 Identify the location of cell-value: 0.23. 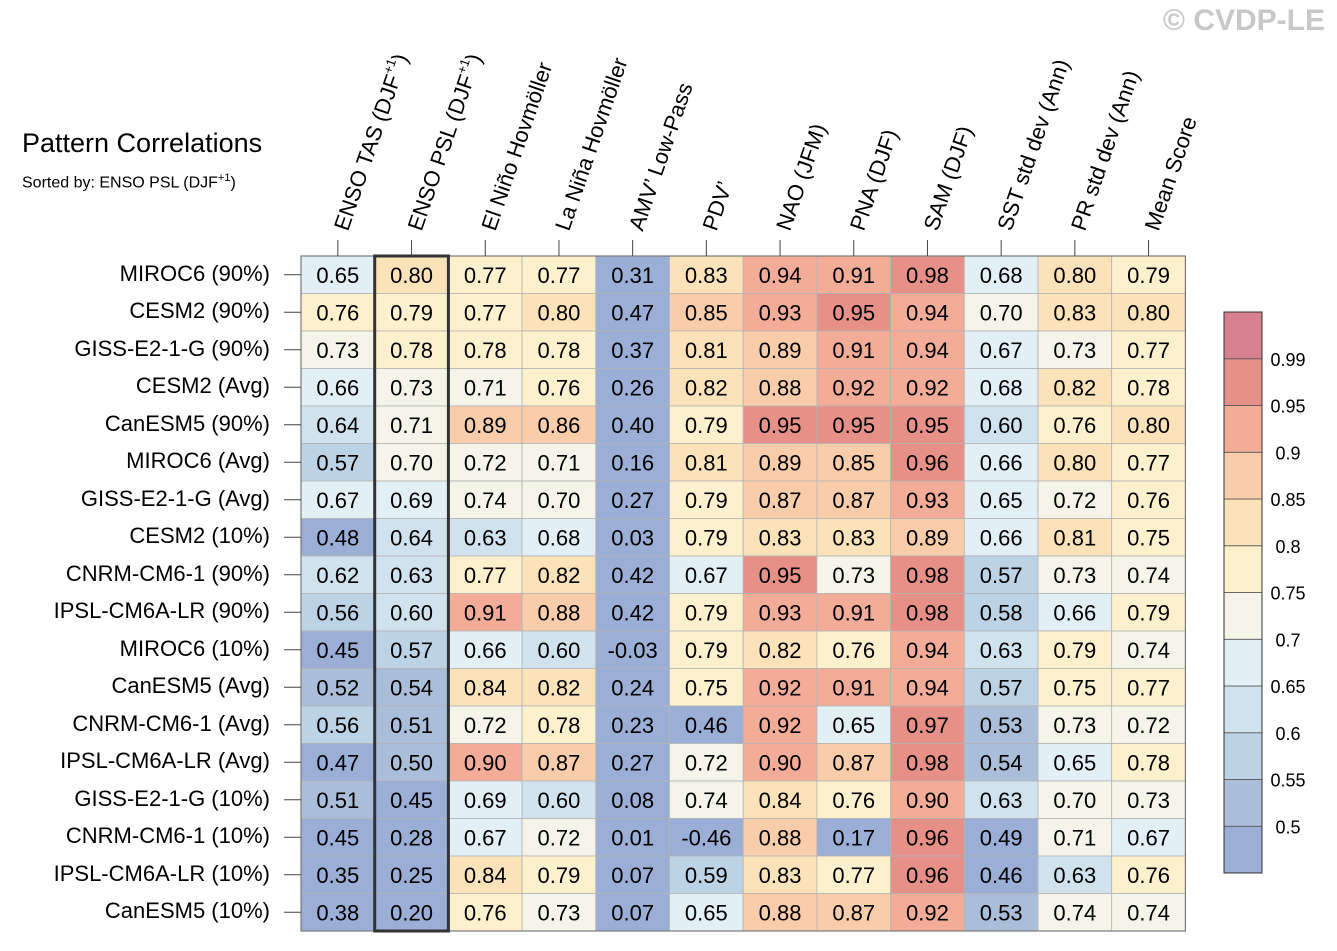
(632, 725).